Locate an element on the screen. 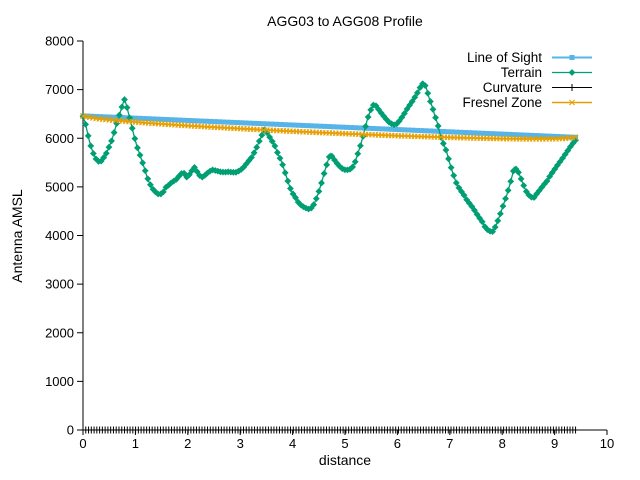 This screenshot has height=480, width=640. y-tick-label: 8000 is located at coordinates (59, 41).